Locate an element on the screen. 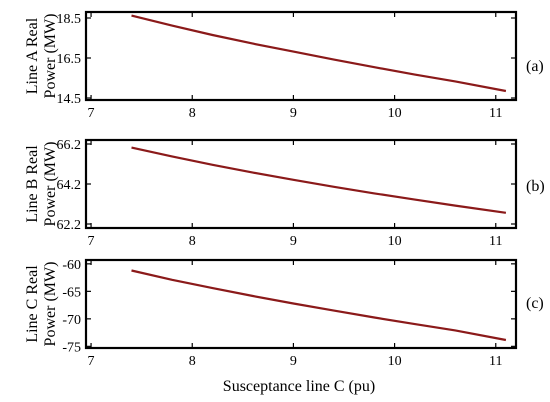 The height and width of the screenshot is (402, 550). series-c is located at coordinates (319, 305).